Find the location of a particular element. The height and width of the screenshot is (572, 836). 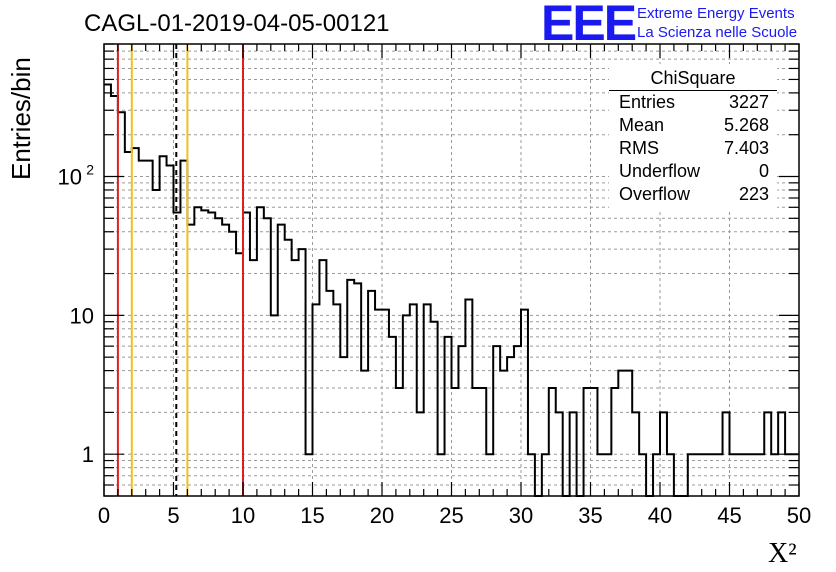

stats-label: Overflow is located at coordinates (655, 194).